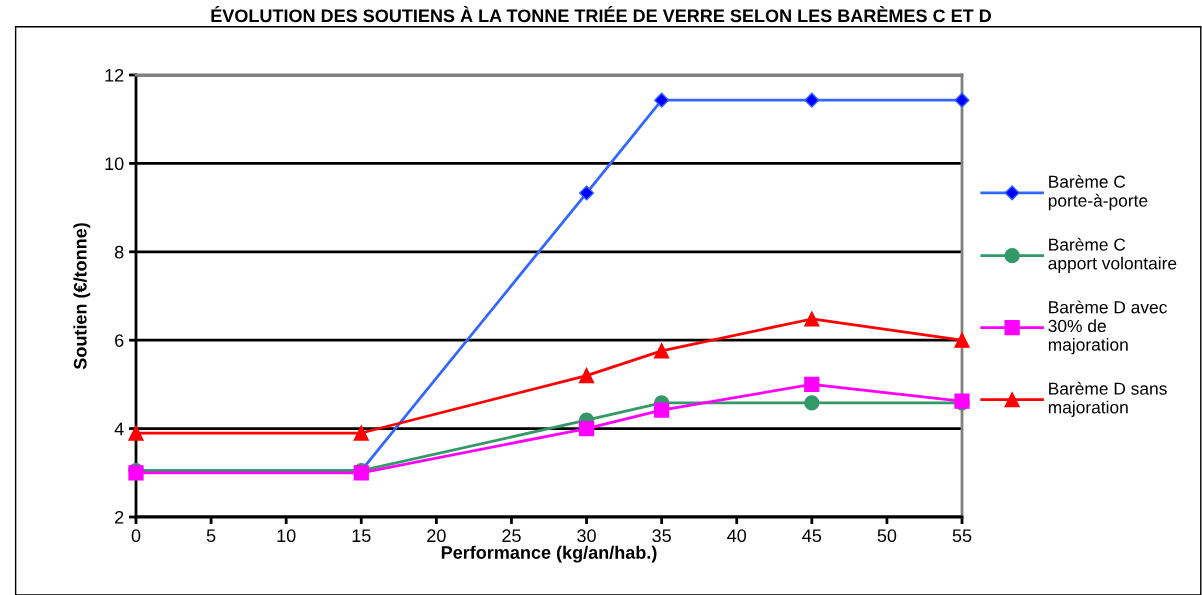 The height and width of the screenshot is (595, 1202). Describe the element at coordinates (211, 536) in the screenshot. I see `x-tick-label: 5` at that location.